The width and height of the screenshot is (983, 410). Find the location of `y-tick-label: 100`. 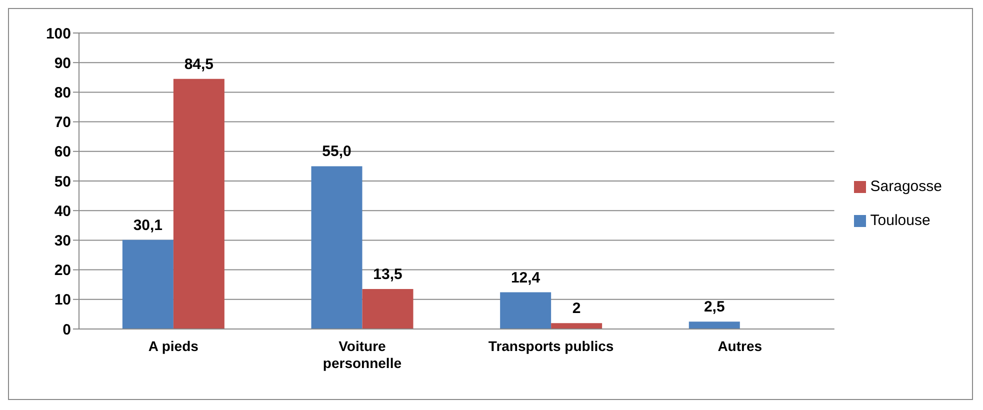

y-tick-label: 100 is located at coordinates (58, 33).